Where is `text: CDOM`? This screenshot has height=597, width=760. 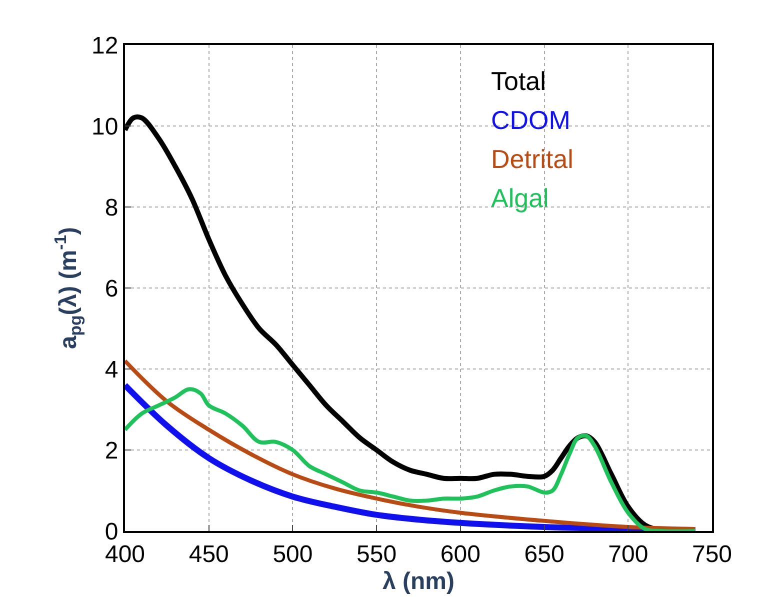 text: CDOM is located at coordinates (530, 120).